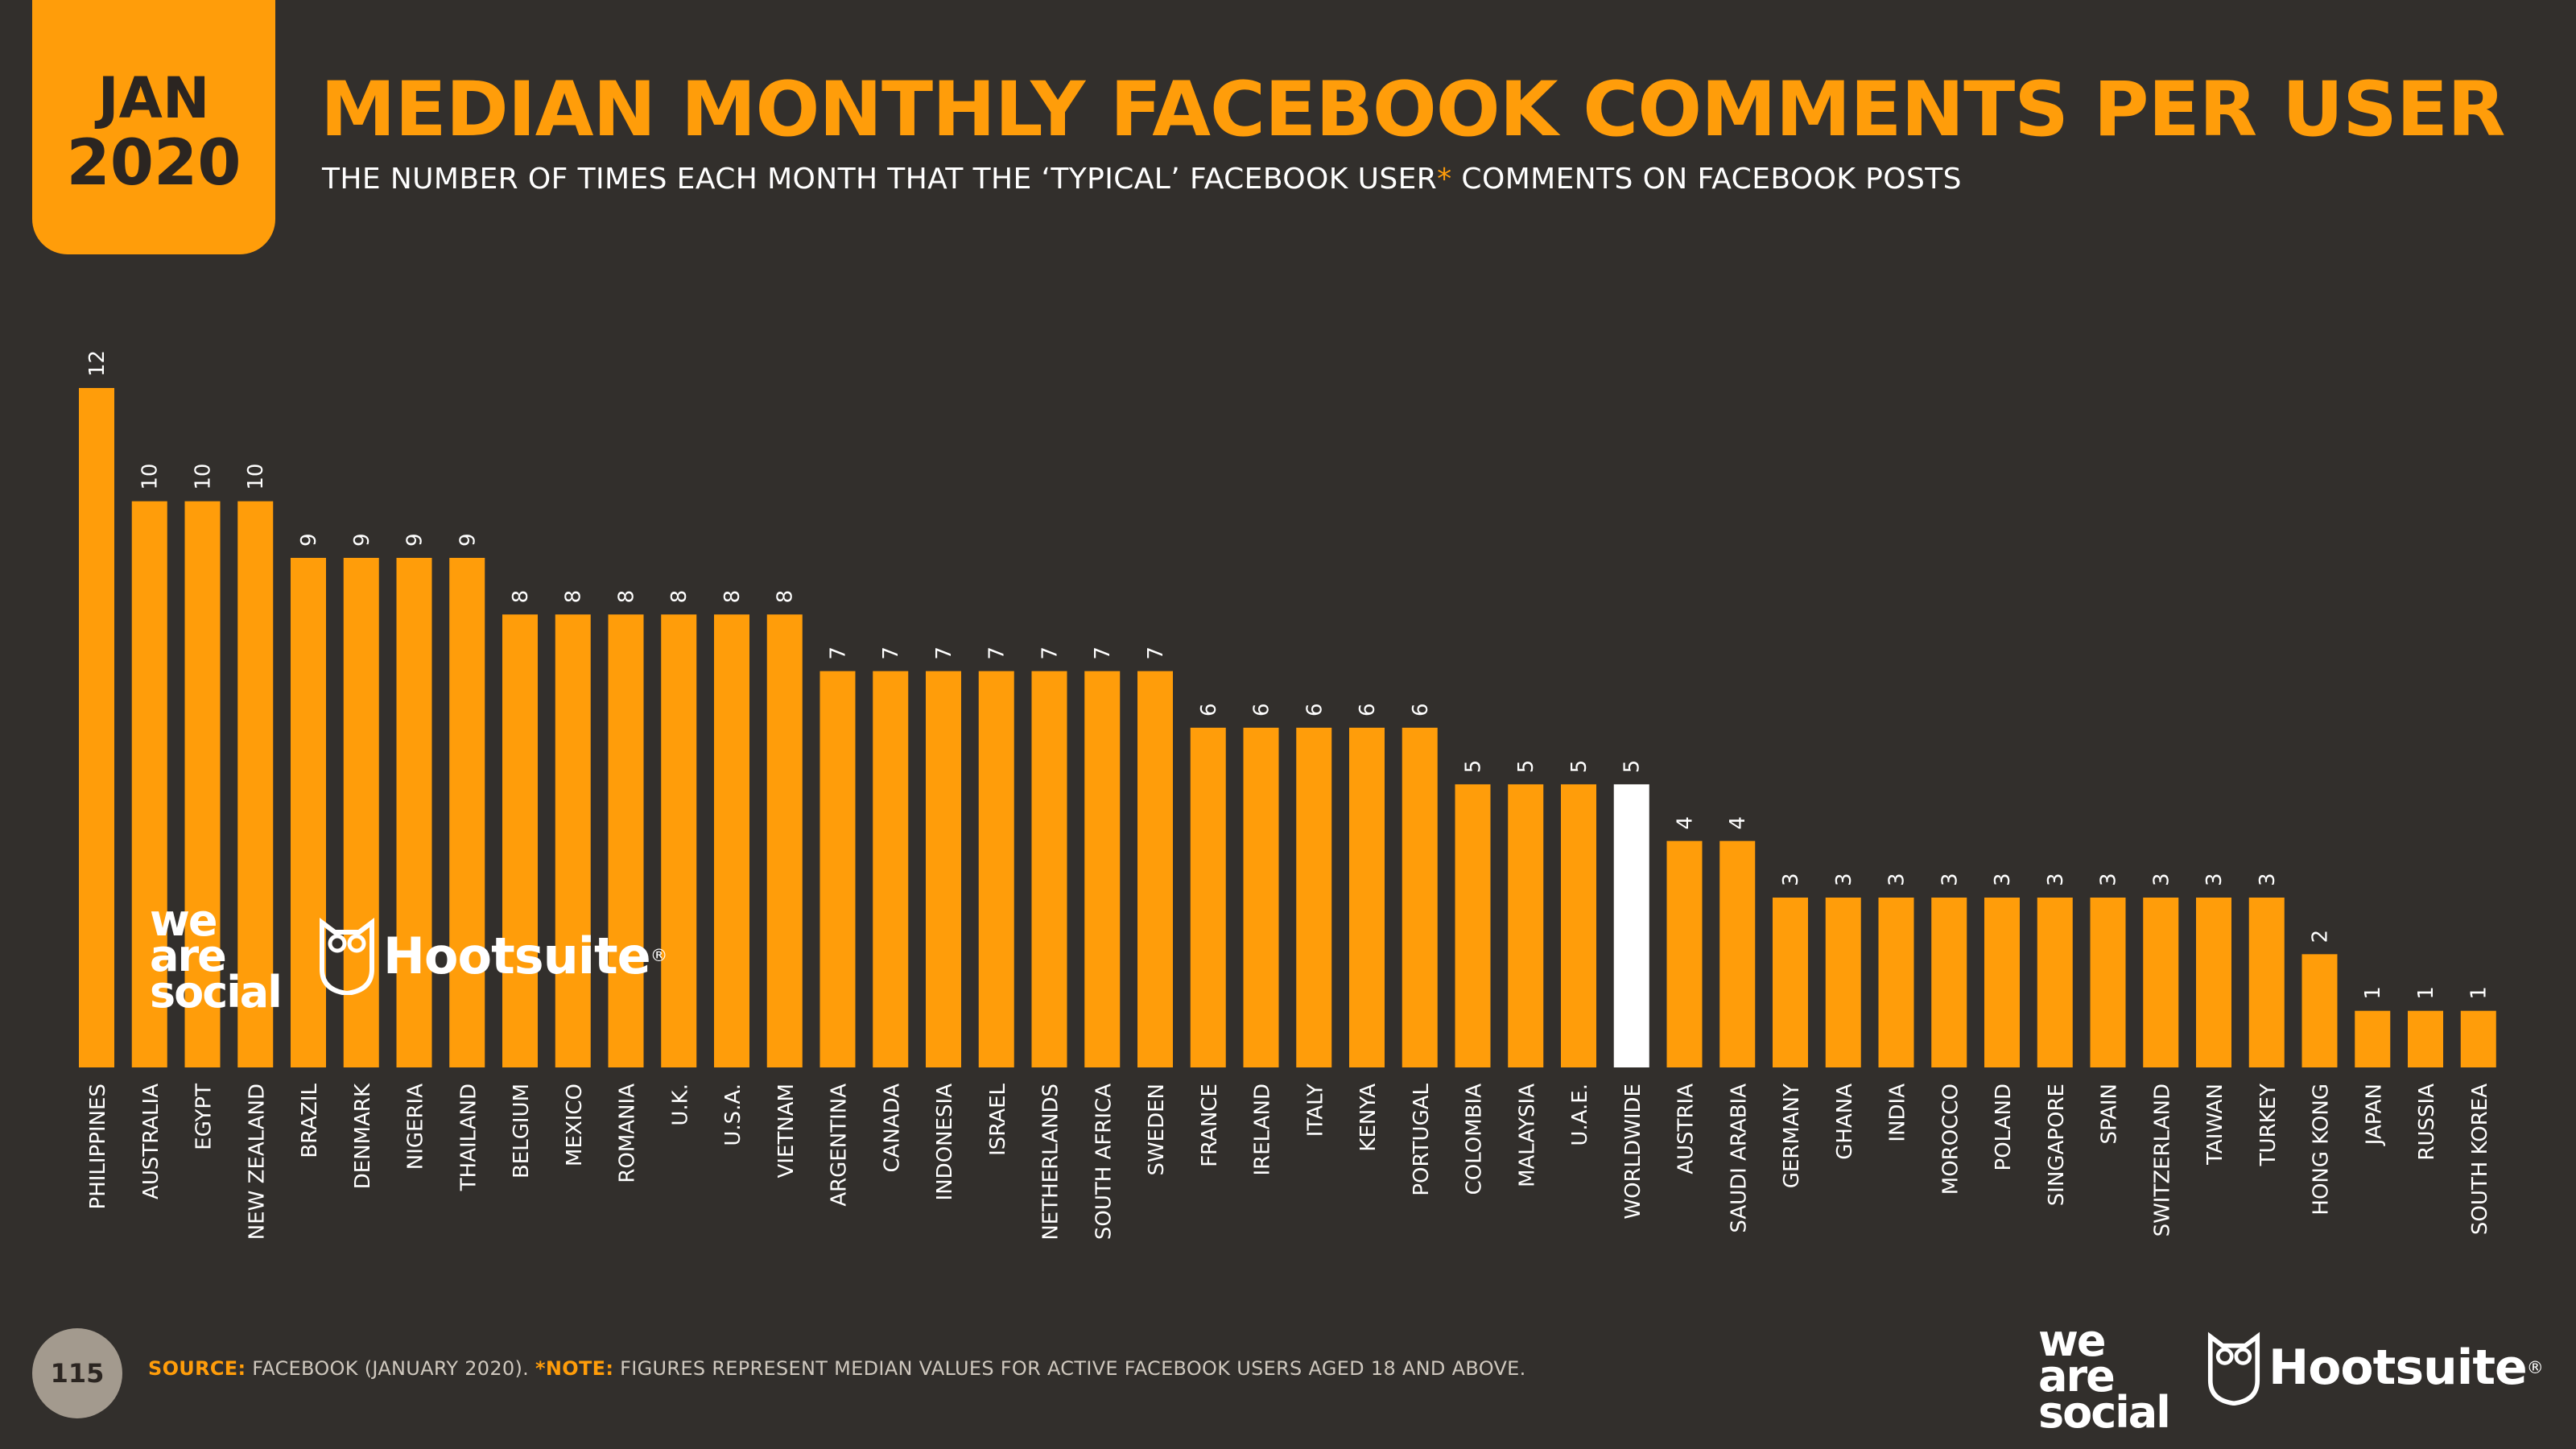 The image size is (2576, 1449). I want to click on category-label: SOUTH KOREA, so click(2480, 1159).